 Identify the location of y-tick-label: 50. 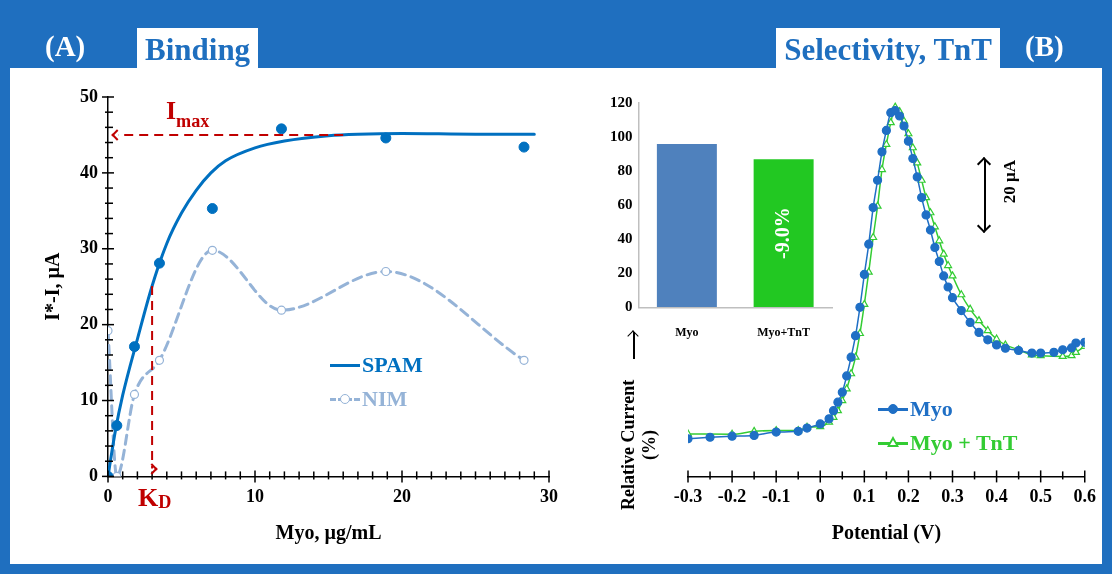
(89, 95).